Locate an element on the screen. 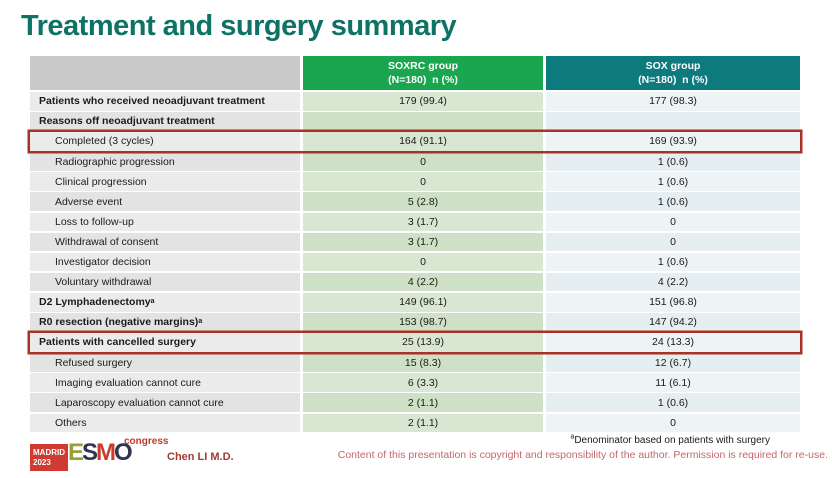  row-label: Reasons off neoadjuvant treatment is located at coordinates (165, 121).